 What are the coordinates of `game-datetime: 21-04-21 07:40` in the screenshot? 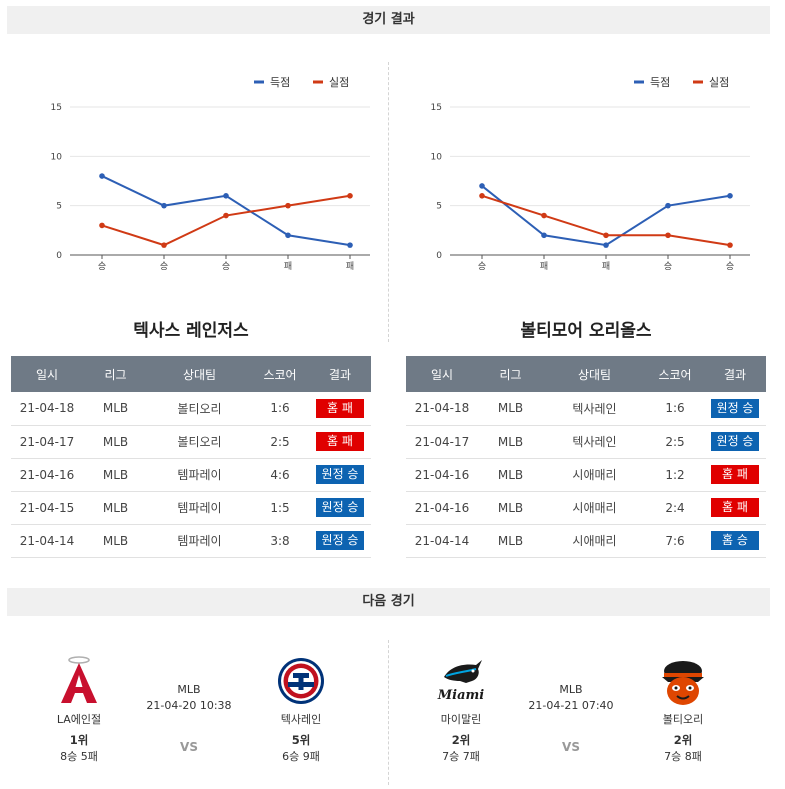 It's located at (571, 705).